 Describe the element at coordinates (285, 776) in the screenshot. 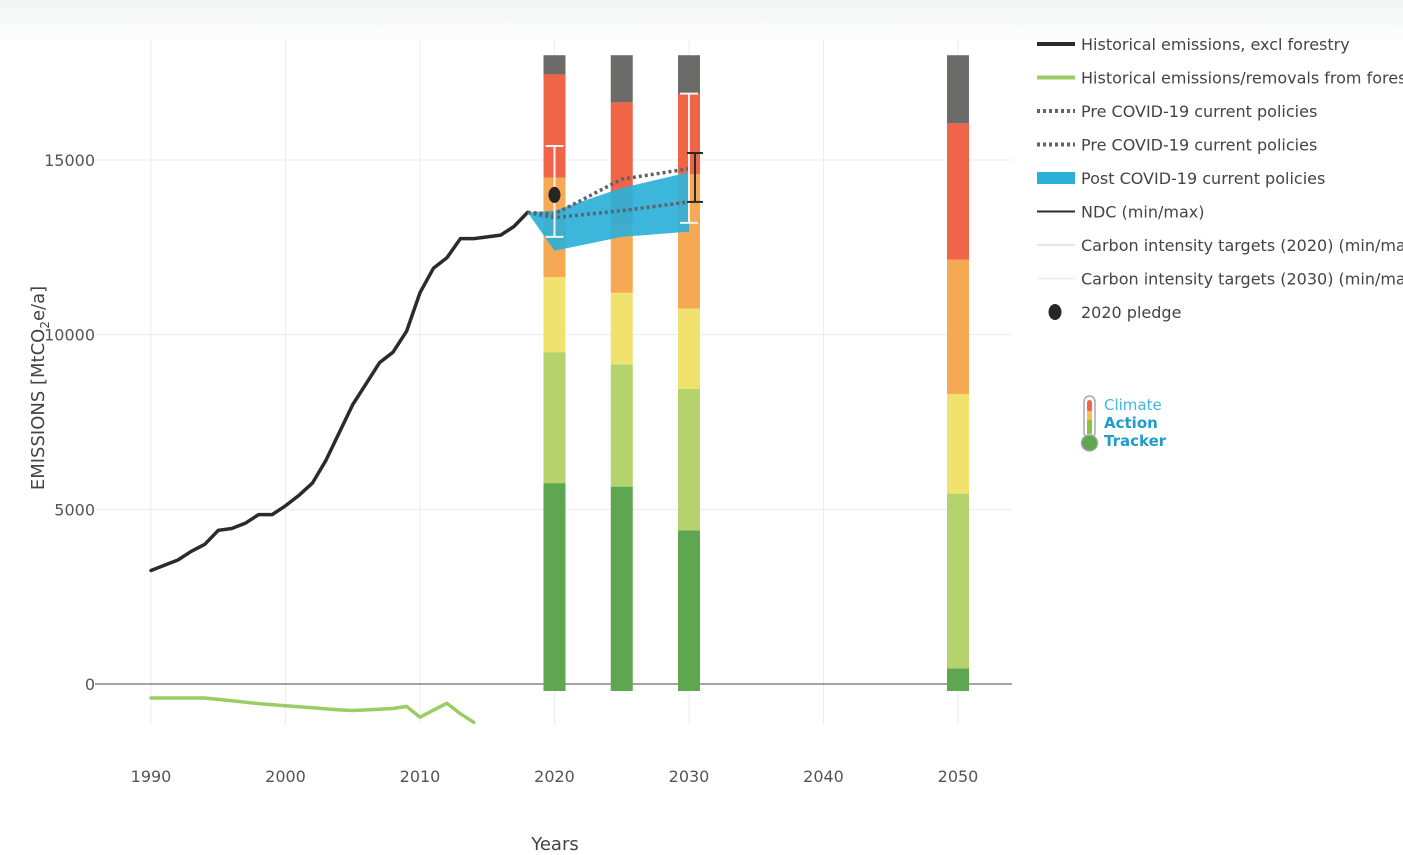

I see `x-tick-label: 2000` at that location.